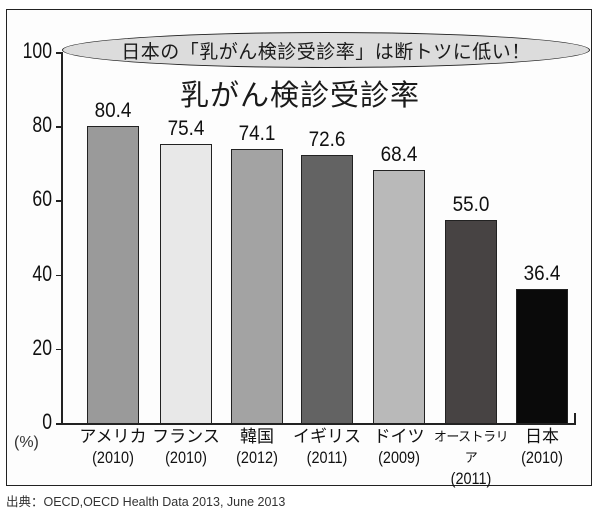  What do you see at coordinates (257, 447) in the screenshot?
I see `x-category-label: 韓国 (2012)` at bounding box center [257, 447].